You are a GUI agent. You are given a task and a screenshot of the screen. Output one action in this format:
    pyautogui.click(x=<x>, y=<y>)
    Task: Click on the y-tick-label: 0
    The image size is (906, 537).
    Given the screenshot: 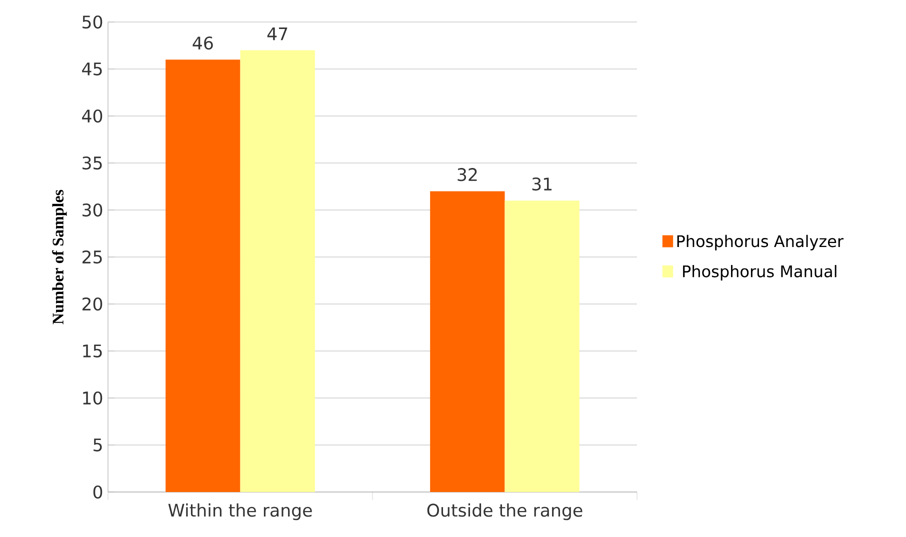 What is the action you would take?
    pyautogui.click(x=97, y=492)
    